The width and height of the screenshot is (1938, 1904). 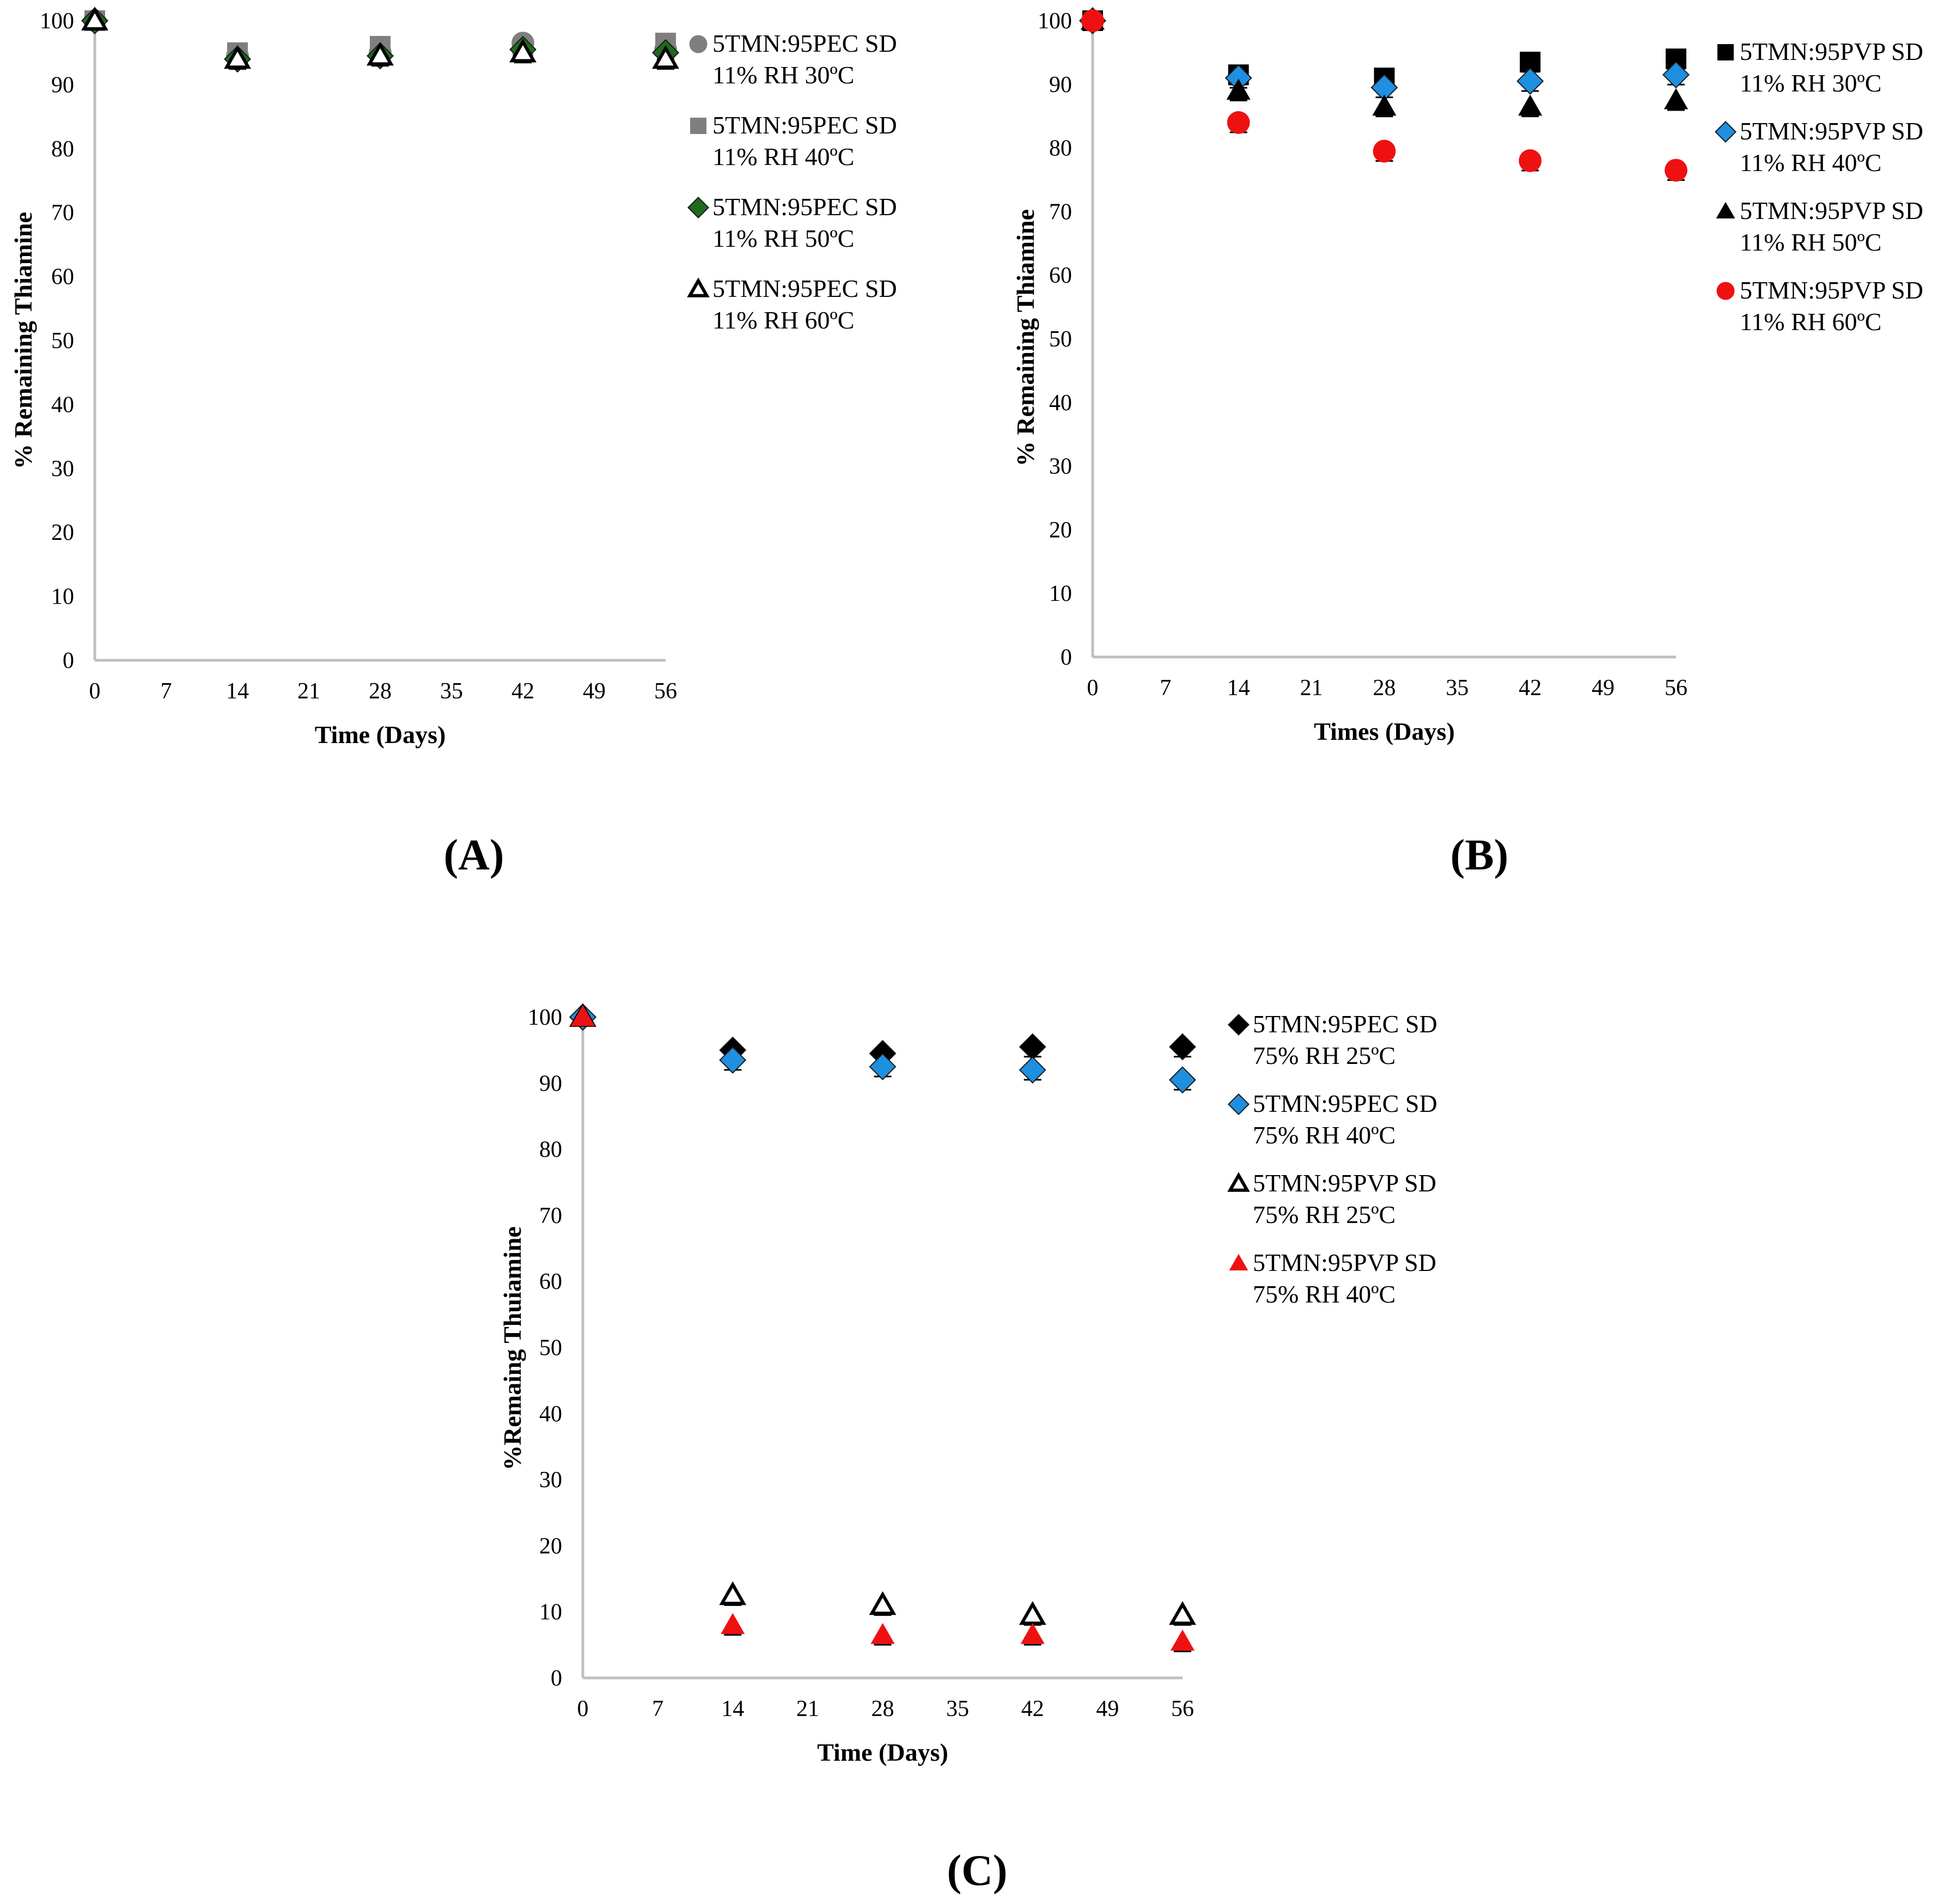 What do you see at coordinates (977, 1871) in the screenshot?
I see `panel-label: (C)` at bounding box center [977, 1871].